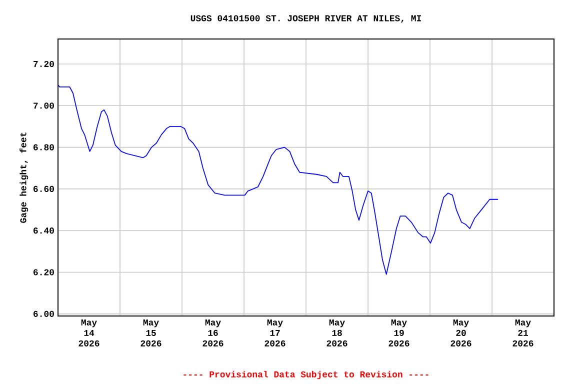  Describe the element at coordinates (275, 333) in the screenshot. I see `x-tick-label: May 17 2026` at that location.